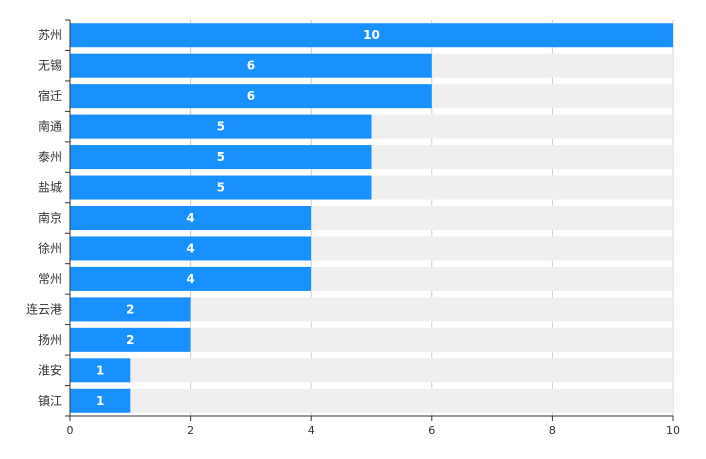  What do you see at coordinates (50, 95) in the screenshot?
I see `category-label: 宿迁` at bounding box center [50, 95].